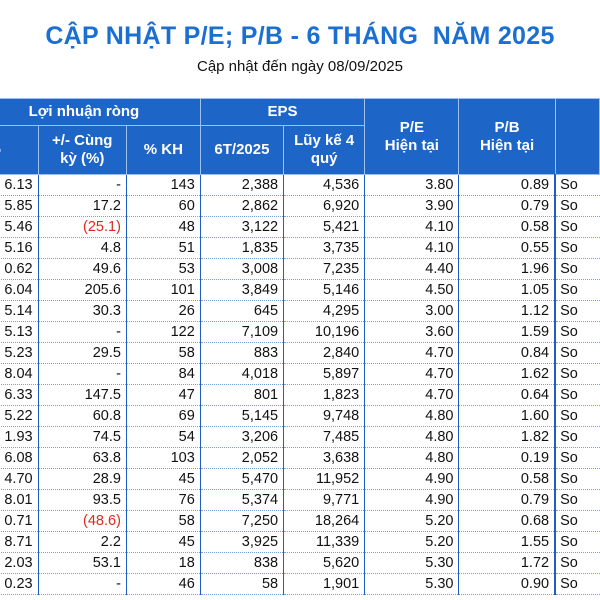 The width and height of the screenshot is (600, 600). Describe the element at coordinates (242, 437) in the screenshot. I see `cell-eps-6t: 3,206` at that location.